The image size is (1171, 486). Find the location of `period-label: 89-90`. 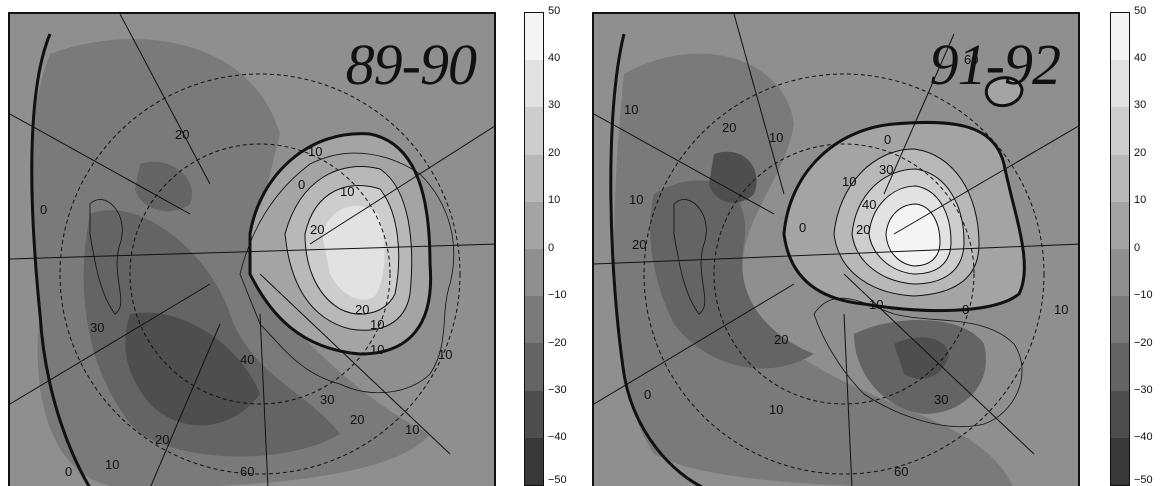

period-label: 89-90 is located at coordinates (411, 64).